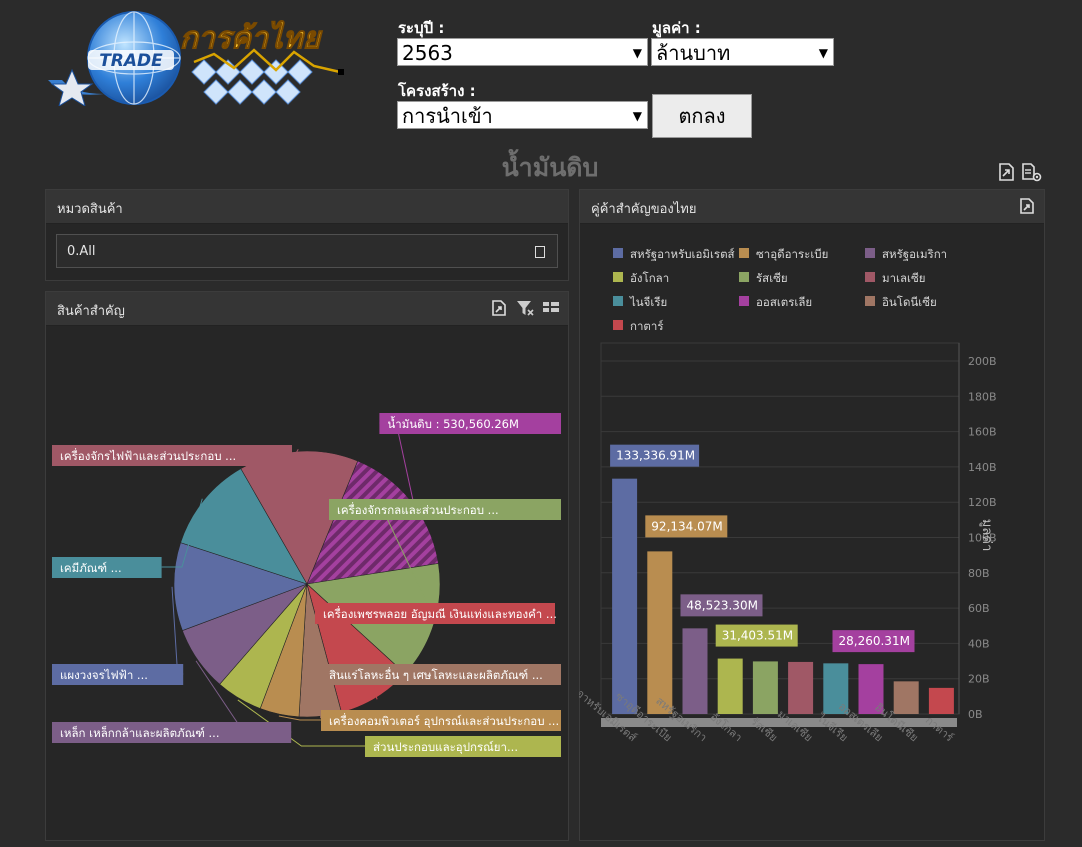  I want to click on chart-scrollbar, so click(779, 722).